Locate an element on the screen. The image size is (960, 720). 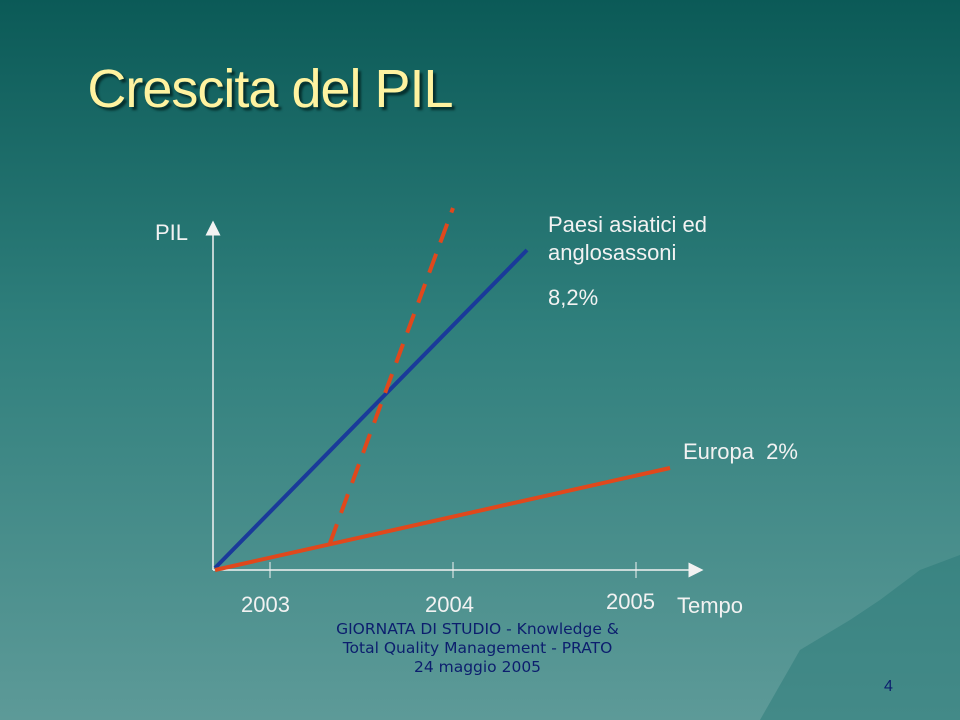
asia-line is located at coordinates (371, 409).